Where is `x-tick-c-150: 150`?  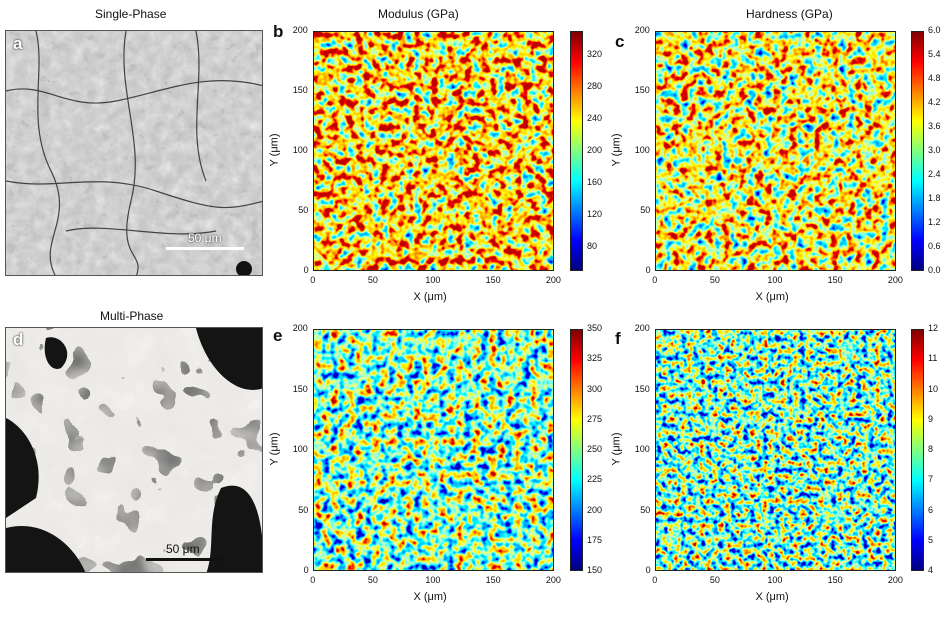
x-tick-c-150: 150 is located at coordinates (835, 280).